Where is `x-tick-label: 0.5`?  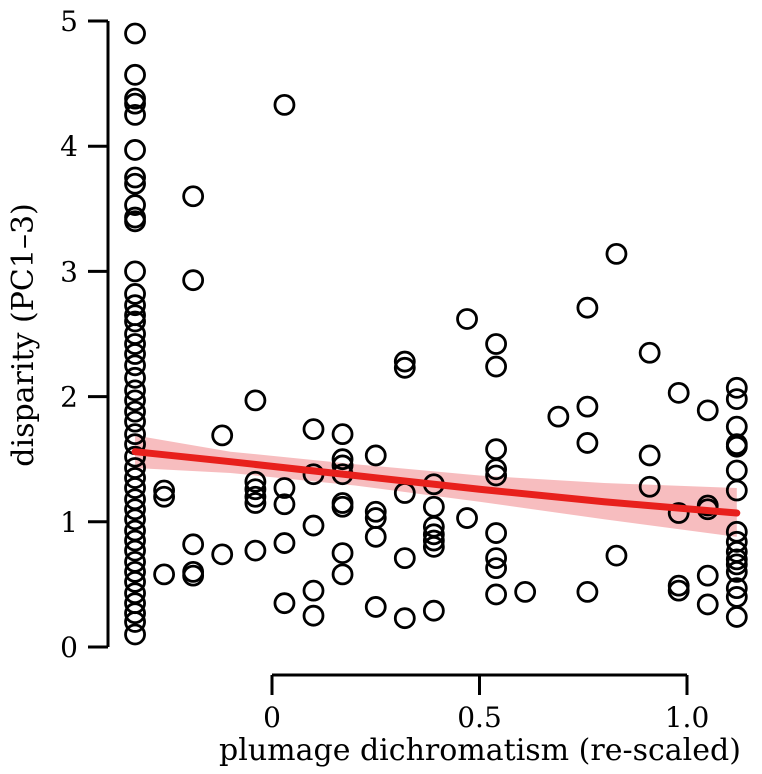 x-tick-label: 0.5 is located at coordinates (479, 717).